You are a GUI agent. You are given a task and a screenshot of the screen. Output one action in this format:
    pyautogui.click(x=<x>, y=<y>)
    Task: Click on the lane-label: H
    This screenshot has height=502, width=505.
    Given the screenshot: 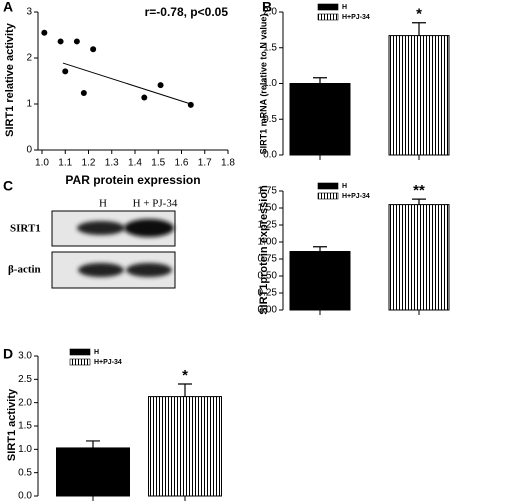 What is the action you would take?
    pyautogui.click(x=103, y=204)
    